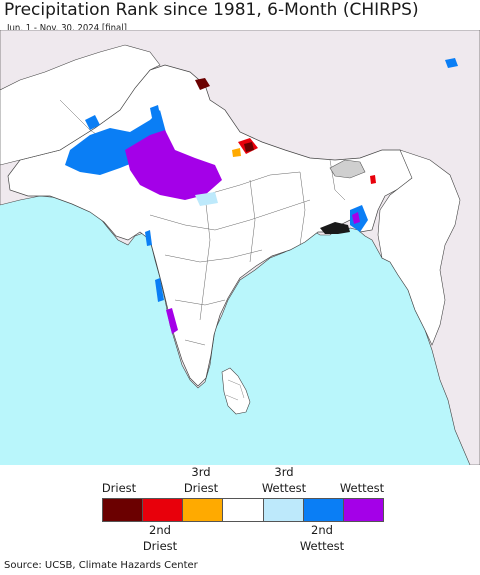 This screenshot has height=575, width=480. Describe the element at coordinates (285, 131) in the screenshot. I see `dry-anomalies` at that location.